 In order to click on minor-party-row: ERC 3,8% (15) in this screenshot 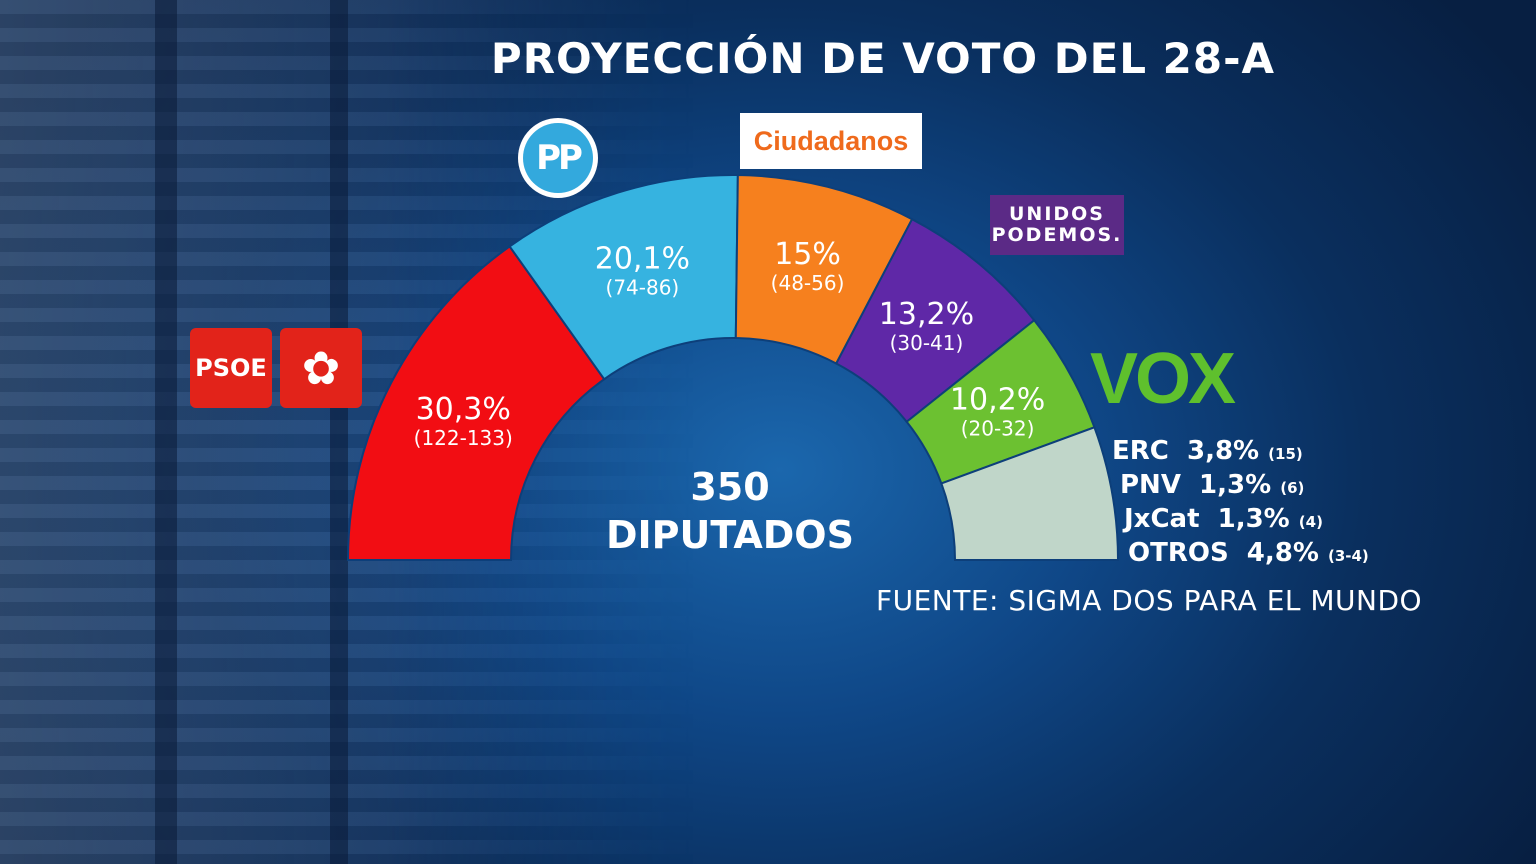, I will do `click(1240, 453)`.